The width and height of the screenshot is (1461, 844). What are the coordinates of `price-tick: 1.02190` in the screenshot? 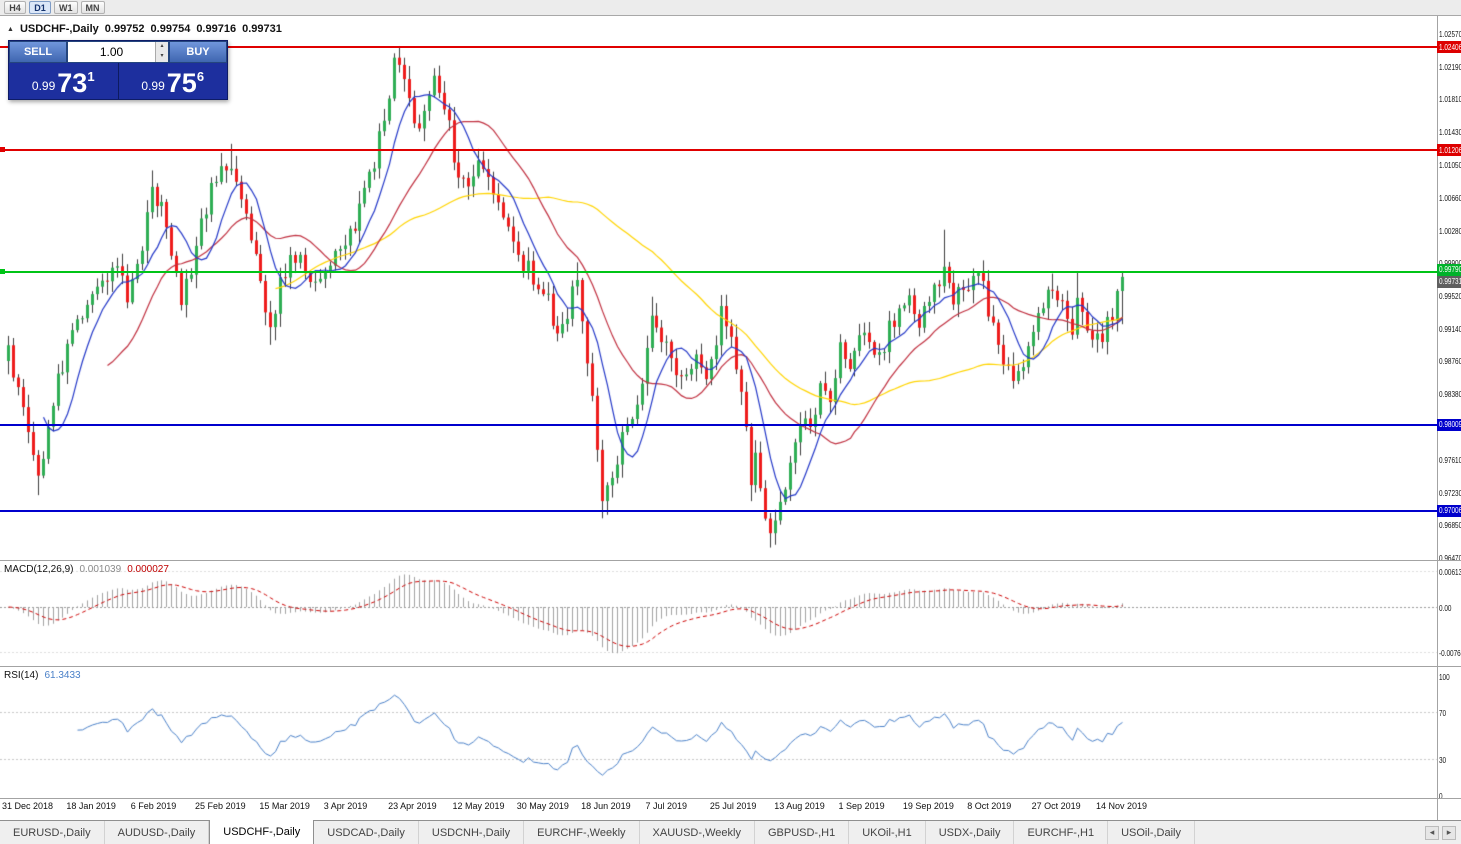 It's located at (1450, 67).